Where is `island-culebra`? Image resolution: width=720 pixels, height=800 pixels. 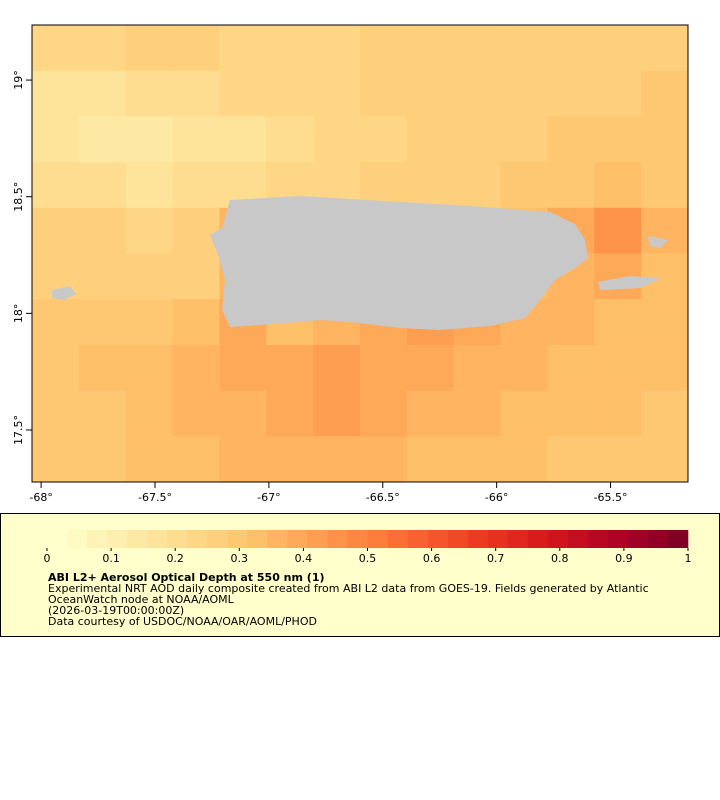
island-culebra is located at coordinates (658, 242).